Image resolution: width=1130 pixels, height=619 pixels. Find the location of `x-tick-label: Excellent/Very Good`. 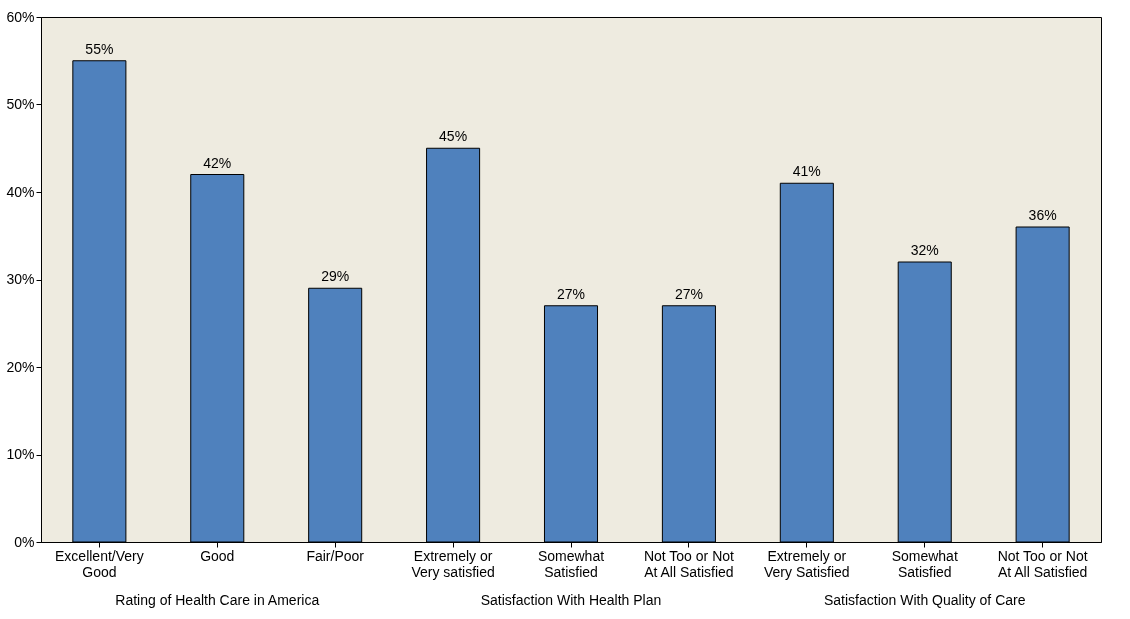

x-tick-label: Excellent/Very Good is located at coordinates (99, 563).